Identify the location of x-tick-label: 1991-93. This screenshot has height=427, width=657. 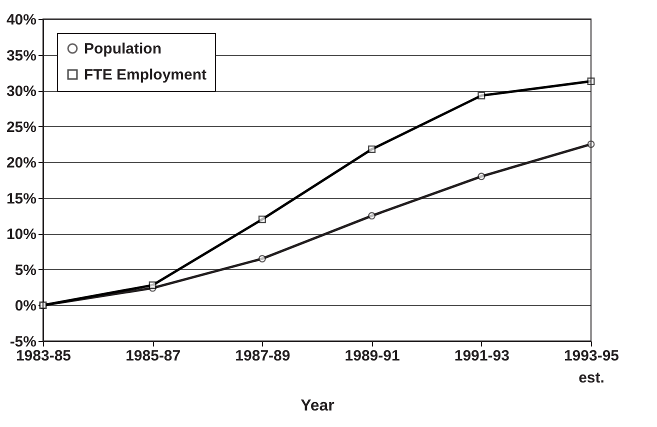
(482, 356).